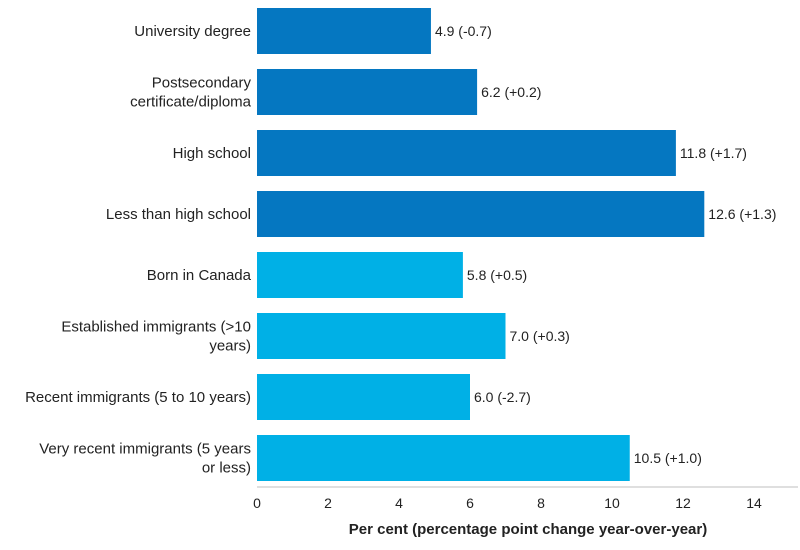 Image resolution: width=800 pixels, height=550 pixels. Describe the element at coordinates (742, 214) in the screenshot. I see `data-label: 12.6 (+1.3)` at that location.